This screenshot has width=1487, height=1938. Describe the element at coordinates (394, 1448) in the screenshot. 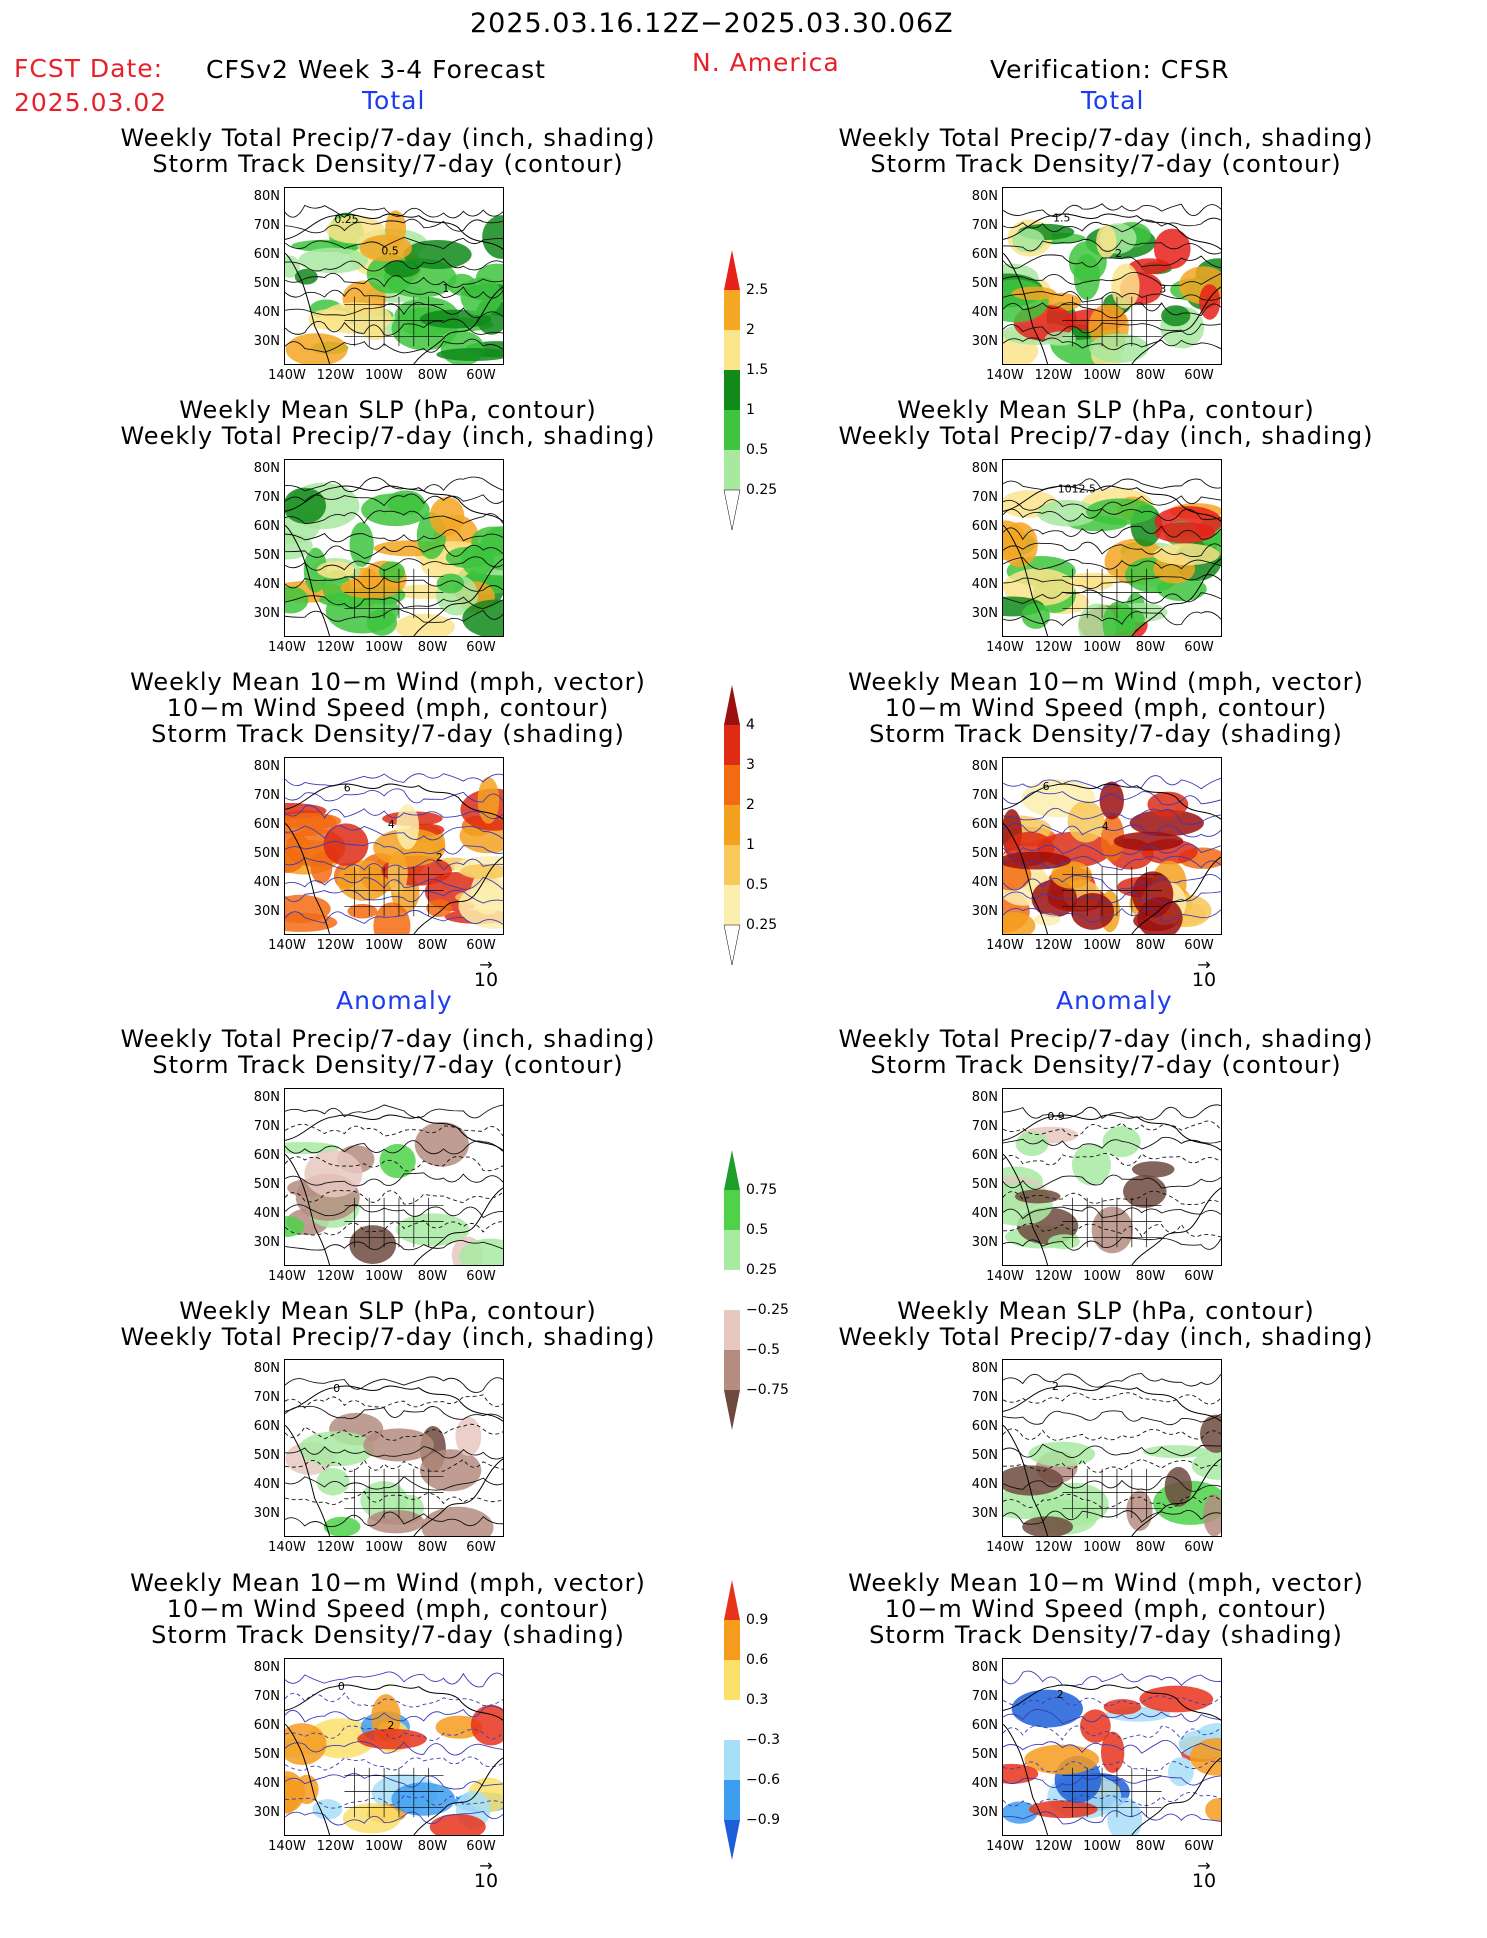

I see `map-panel: 0` at that location.